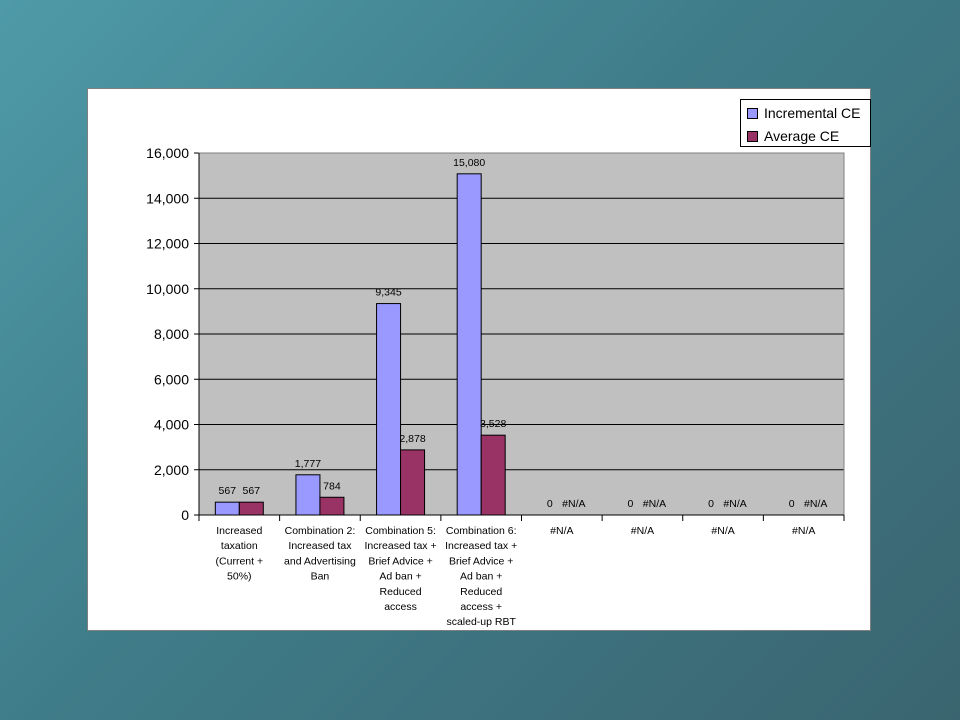 This screenshot has width=960, height=720. What do you see at coordinates (469, 163) in the screenshot?
I see `data-label-incremental: 15,080` at bounding box center [469, 163].